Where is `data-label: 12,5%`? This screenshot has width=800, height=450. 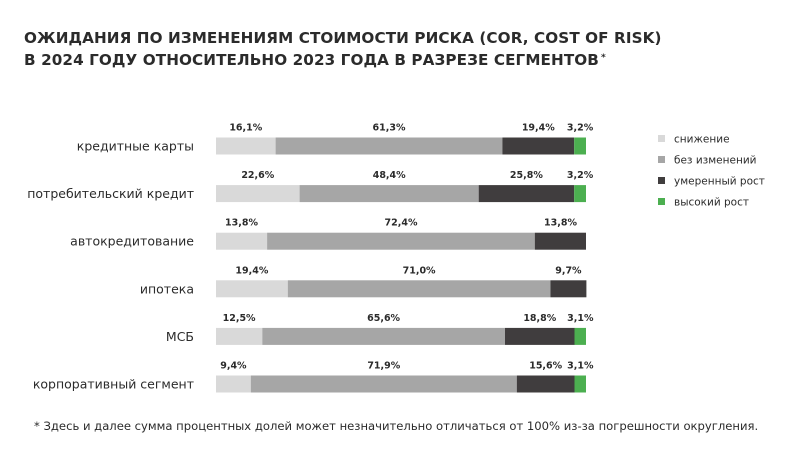
data-label: 12,5% is located at coordinates (239, 318).